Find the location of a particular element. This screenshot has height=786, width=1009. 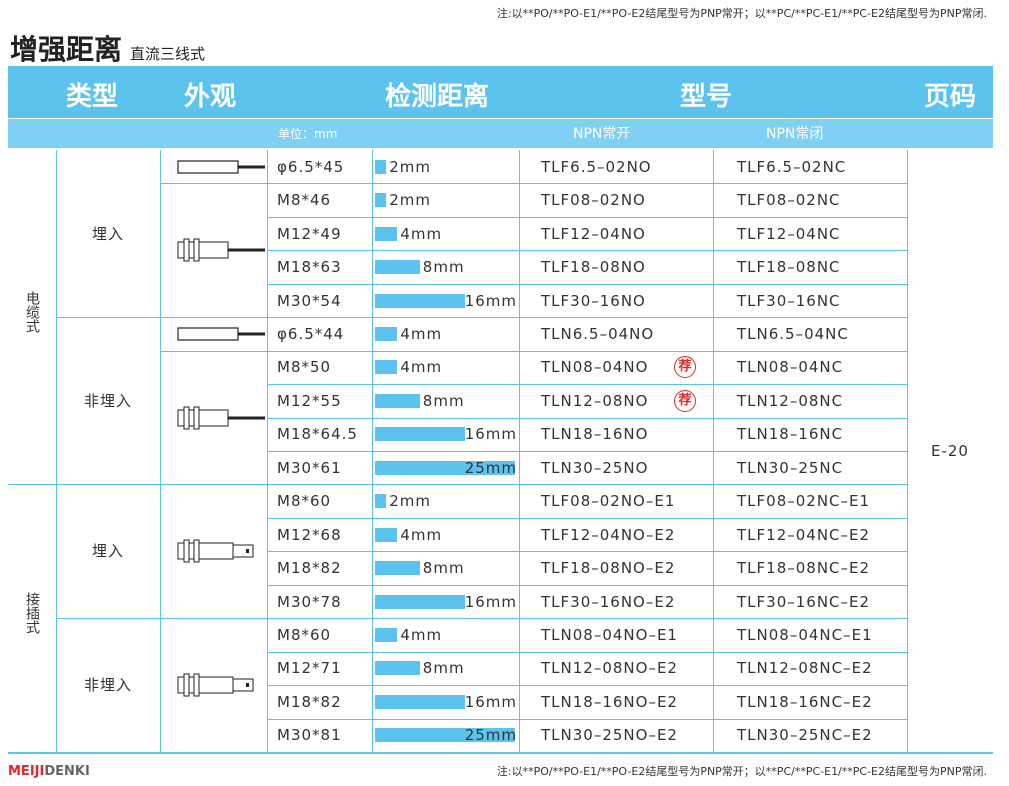

model-nc: TLF18–08NC is located at coordinates (789, 267).